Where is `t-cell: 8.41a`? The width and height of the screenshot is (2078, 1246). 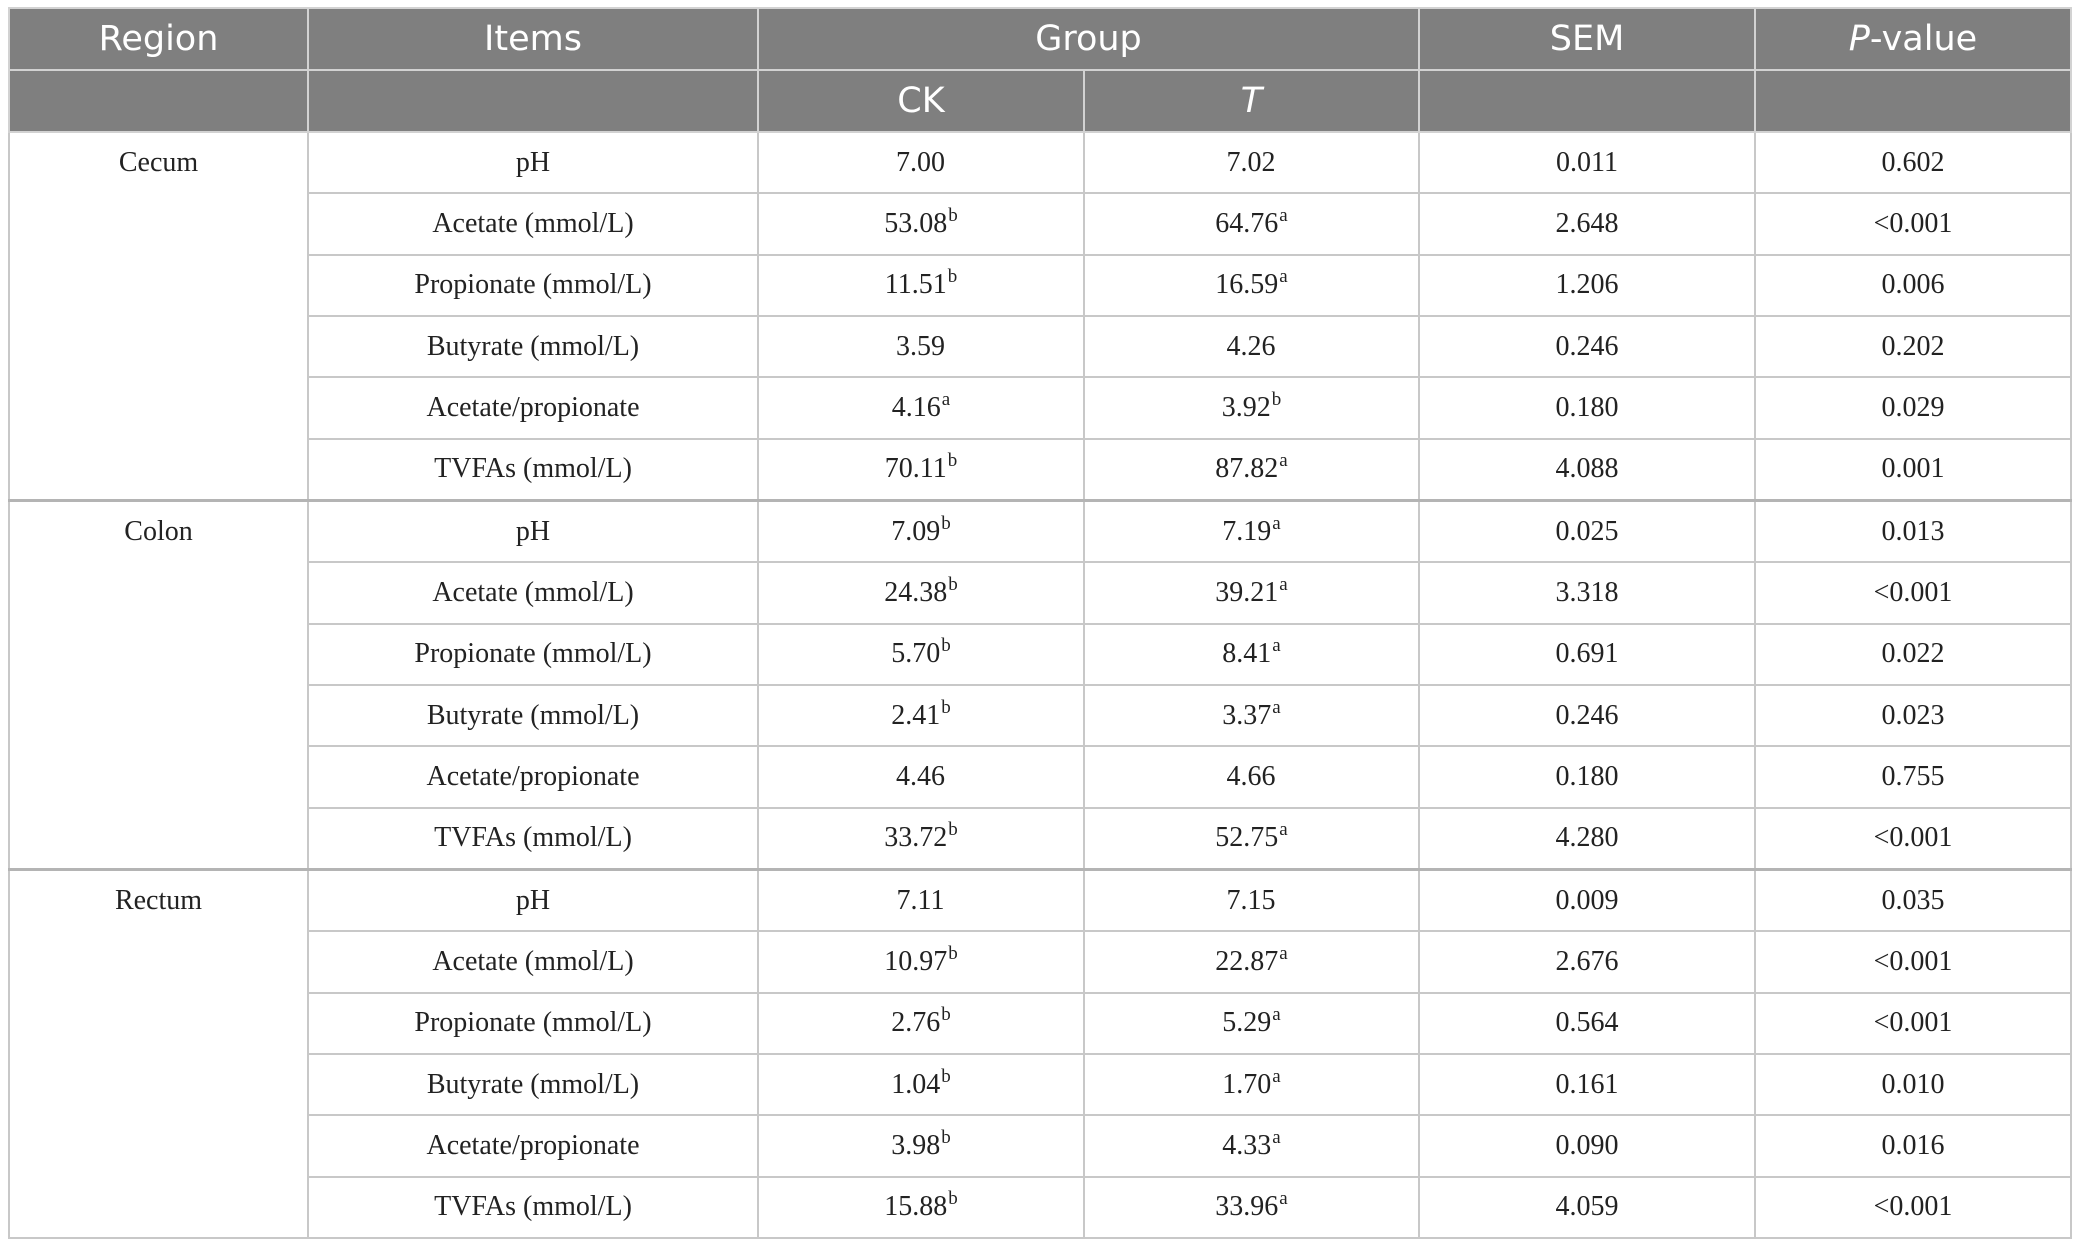 t-cell: 8.41a is located at coordinates (1251, 654).